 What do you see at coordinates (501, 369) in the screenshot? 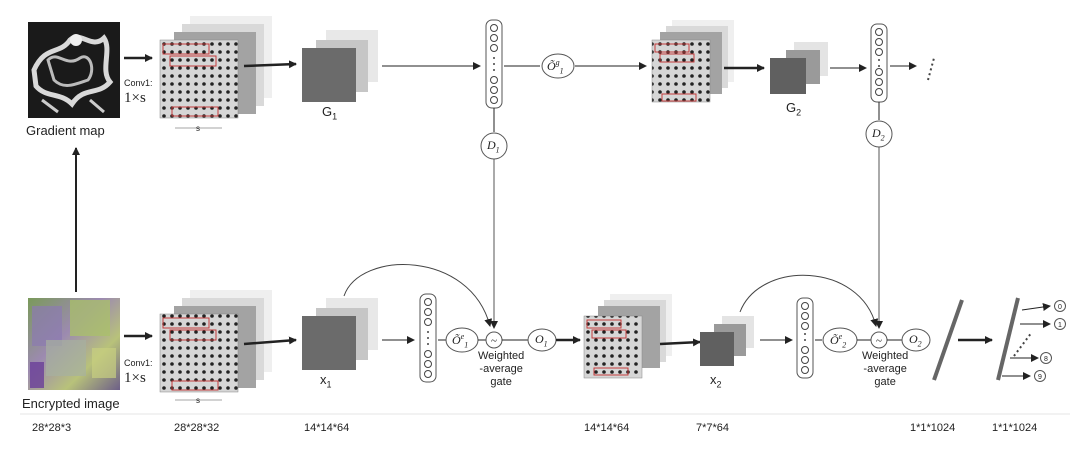
I see `gate1-caption: Weighted -average gate` at bounding box center [501, 369].